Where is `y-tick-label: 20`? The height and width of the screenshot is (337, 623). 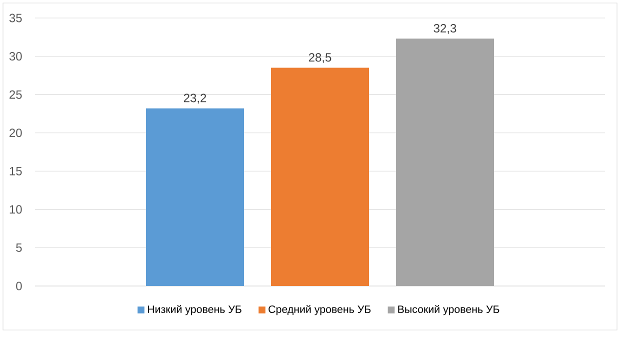
y-tick-label: 20 is located at coordinates (16, 133).